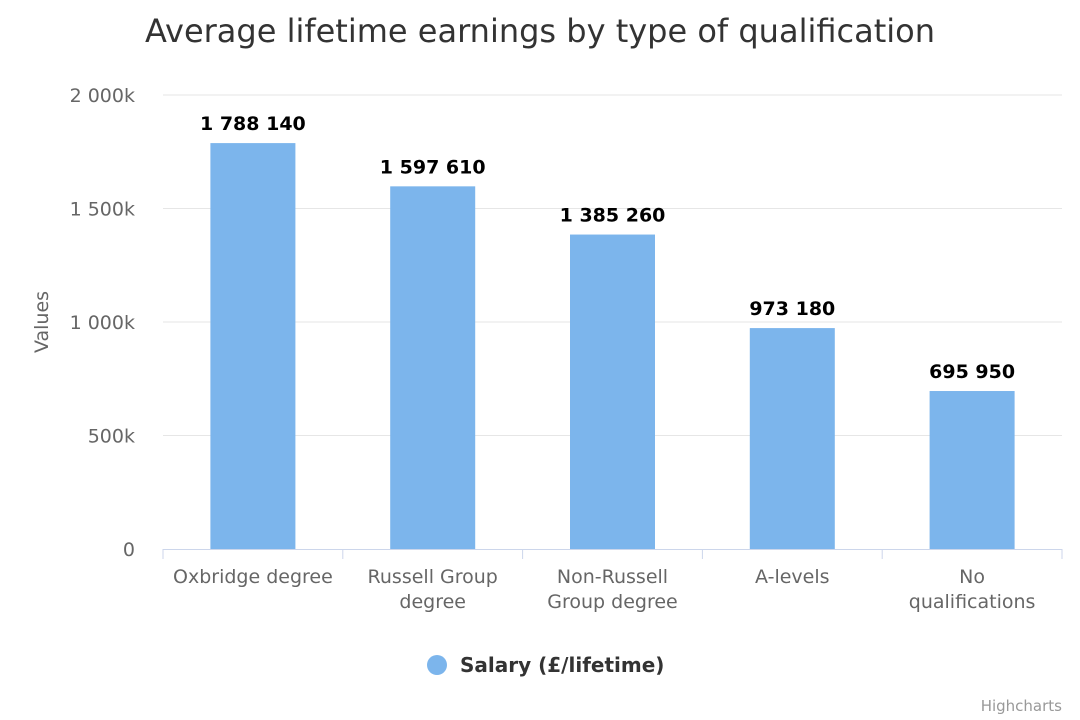 This screenshot has height=720, width=1080. What do you see at coordinates (111, 437) in the screenshot?
I see `y-tick-label: 500k` at bounding box center [111, 437].